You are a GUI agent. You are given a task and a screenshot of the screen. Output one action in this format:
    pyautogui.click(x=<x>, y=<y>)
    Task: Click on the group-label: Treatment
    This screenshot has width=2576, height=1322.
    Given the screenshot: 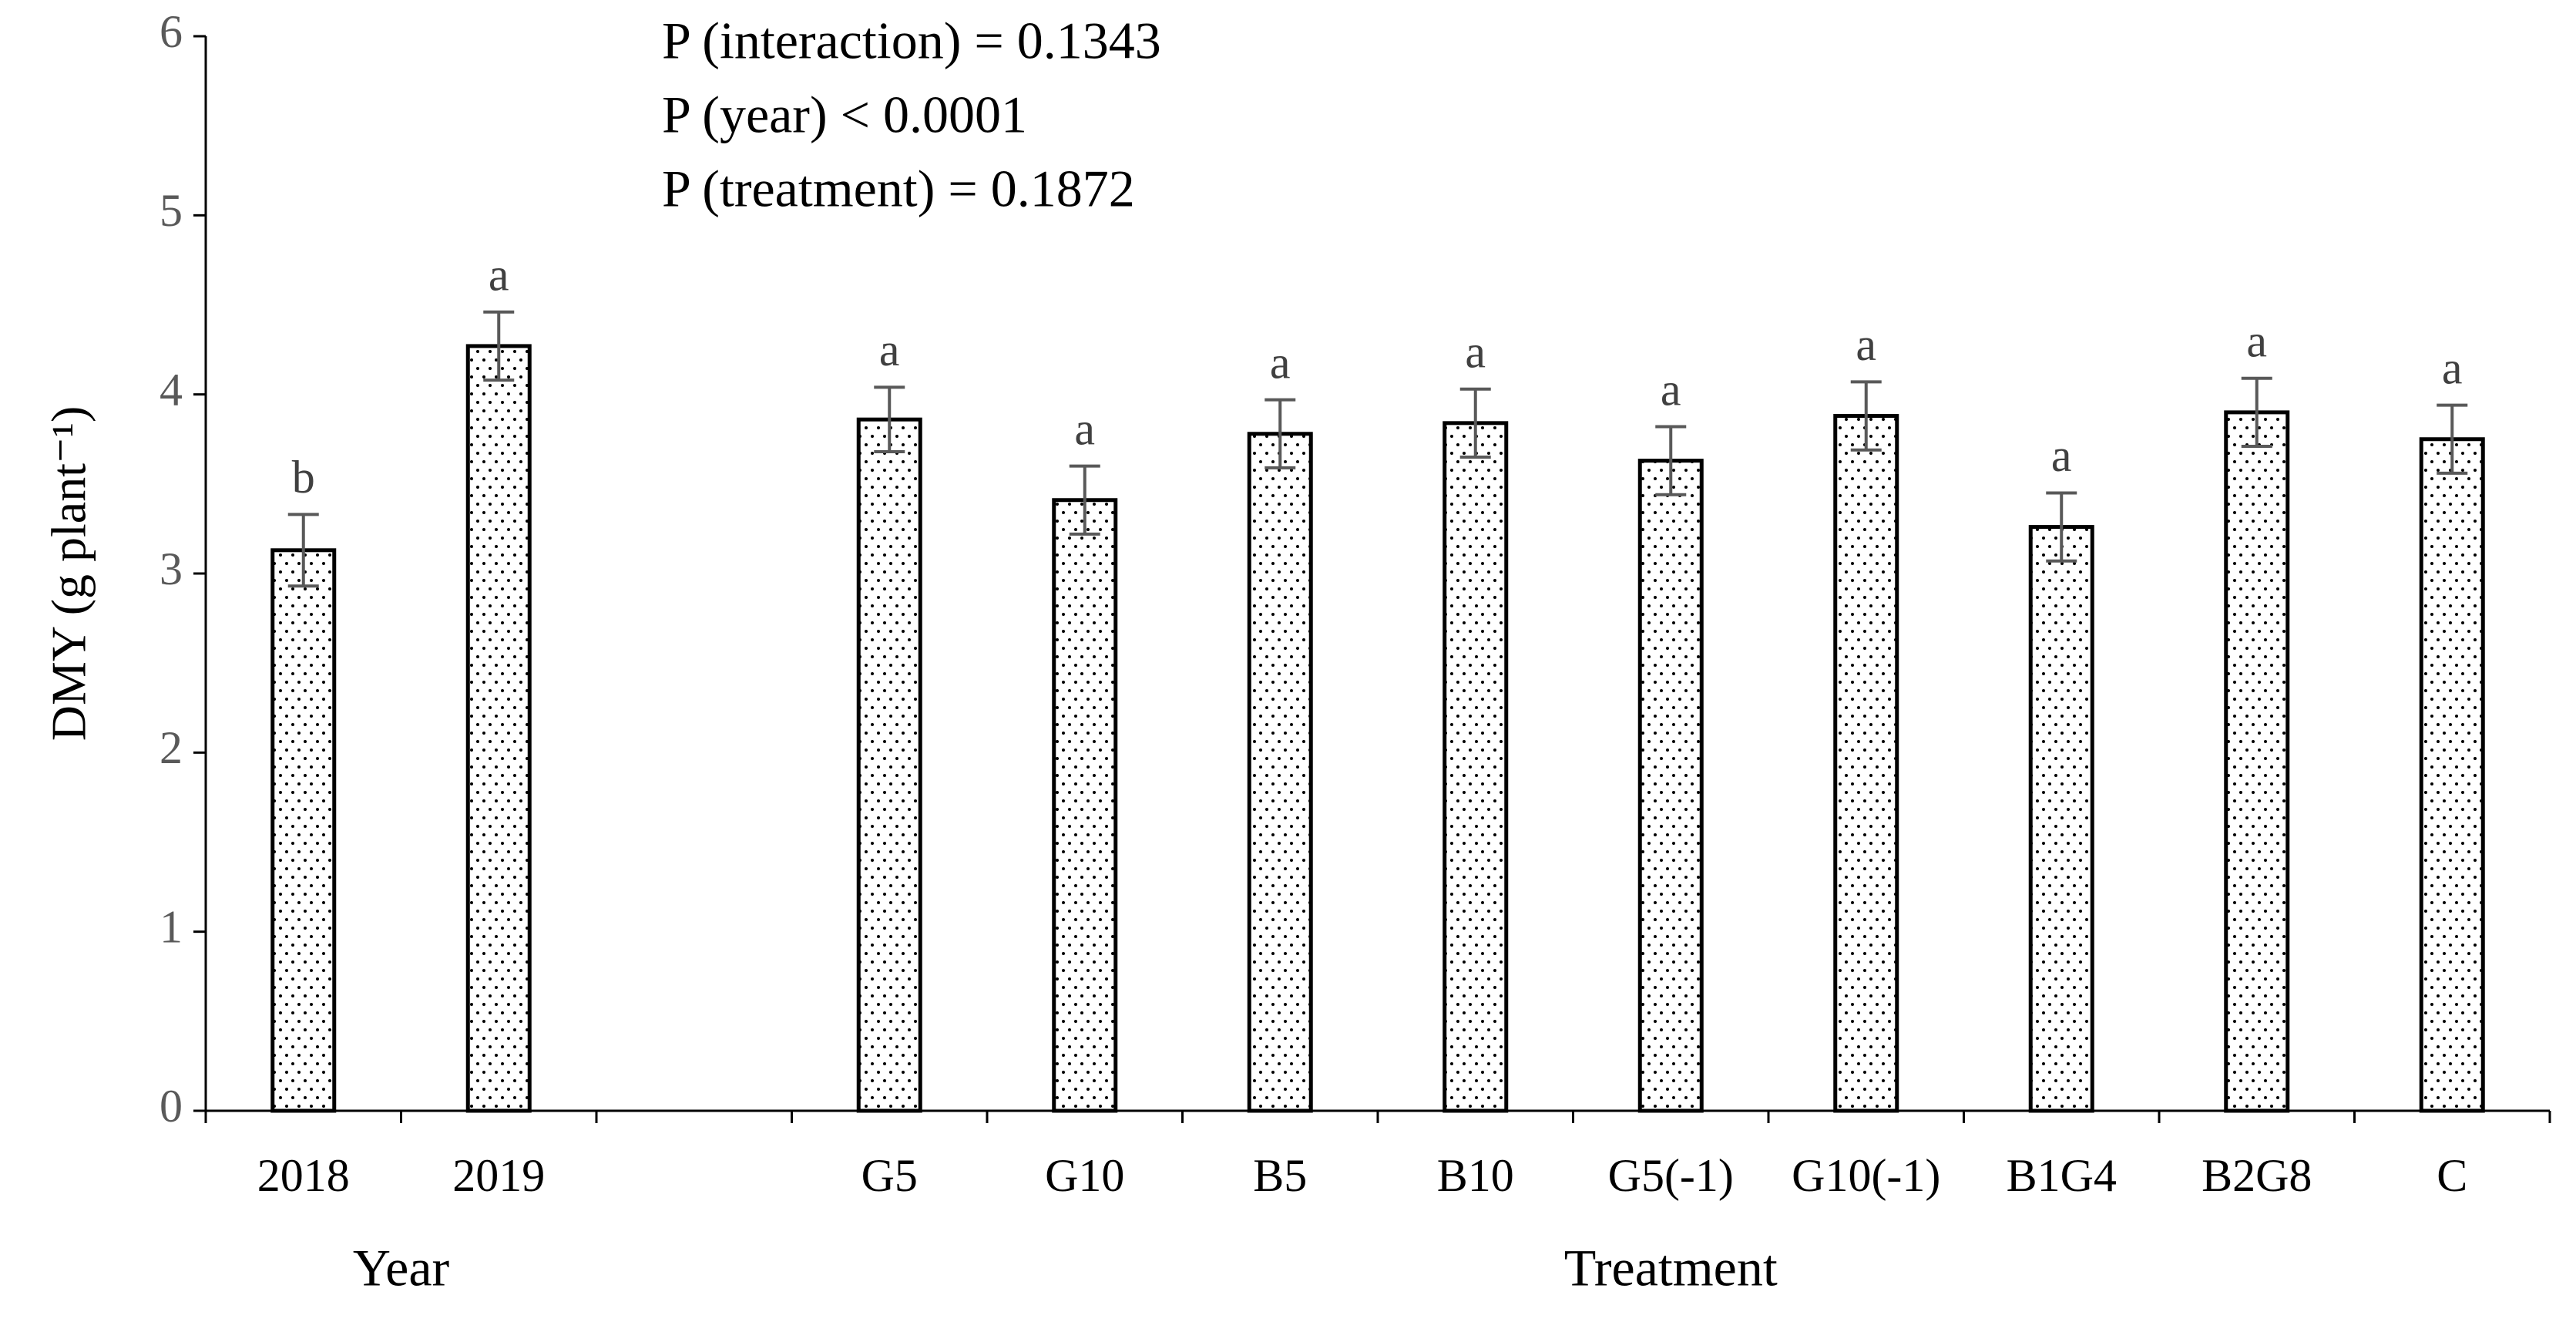 What is the action you would take?
    pyautogui.click(x=1671, y=1268)
    